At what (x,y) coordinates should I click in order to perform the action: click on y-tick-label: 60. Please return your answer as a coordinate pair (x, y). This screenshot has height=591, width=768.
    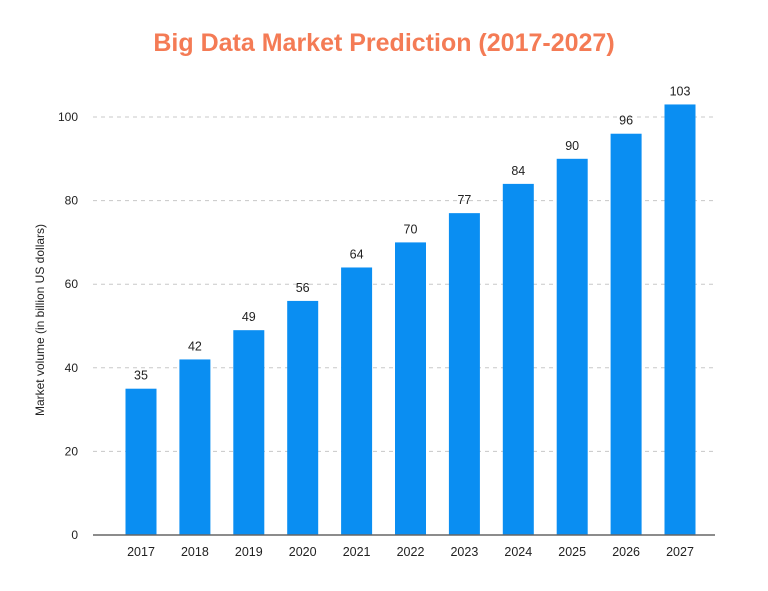
    Looking at the image, I should click on (72, 284).